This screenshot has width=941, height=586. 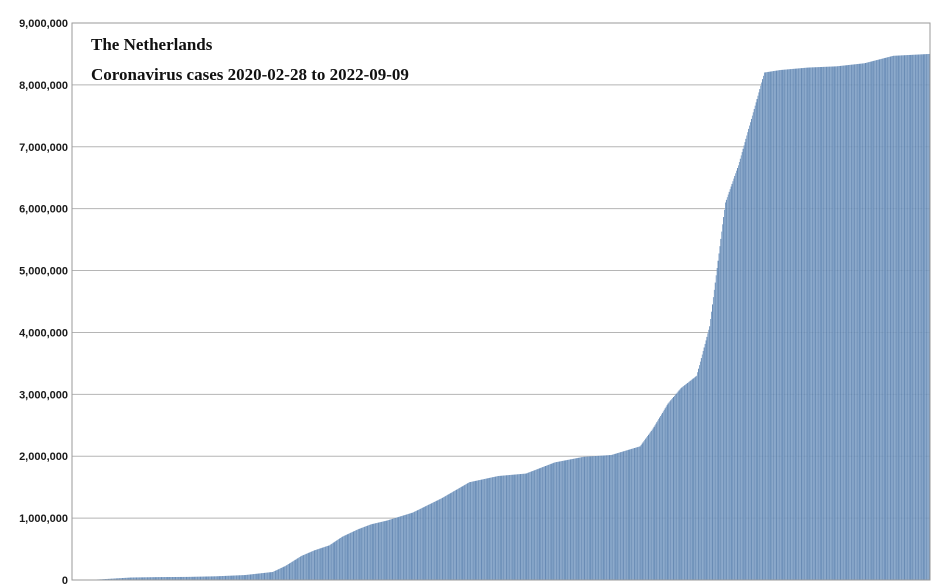 What do you see at coordinates (43, 24) in the screenshot?
I see `y-tick-label: 9,000,000` at bounding box center [43, 24].